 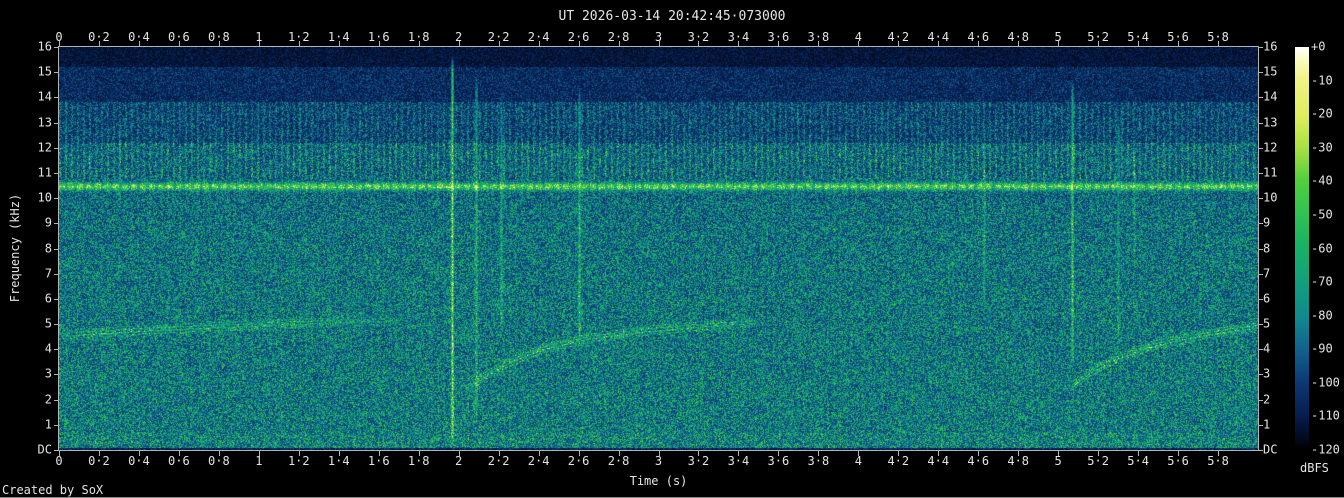 I want to click on colorbar-tick-label: -20, so click(x=1322, y=113).